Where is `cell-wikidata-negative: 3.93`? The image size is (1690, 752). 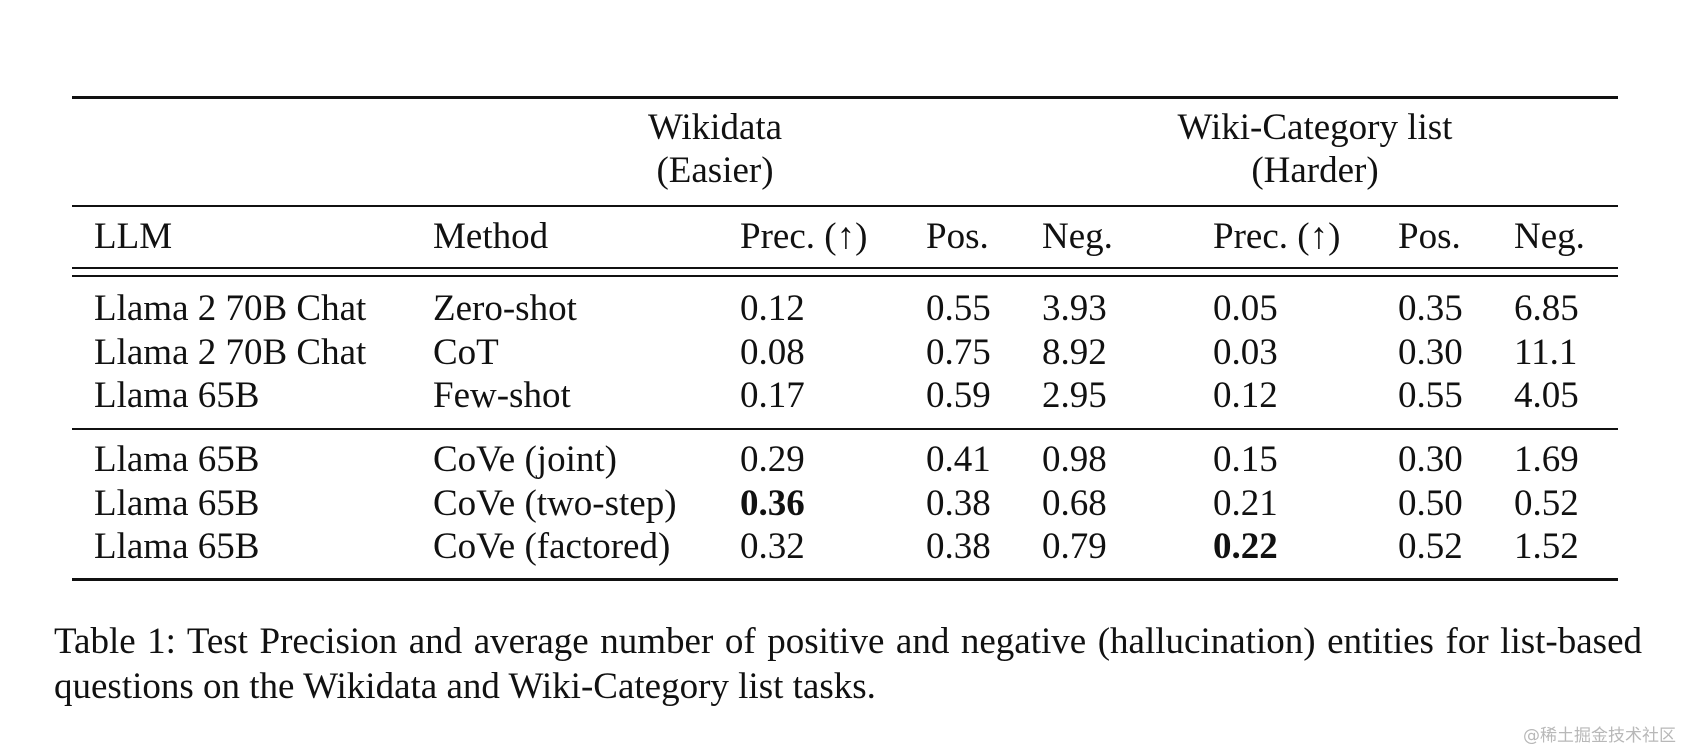 cell-wikidata-negative: 3.93 is located at coordinates (1074, 308).